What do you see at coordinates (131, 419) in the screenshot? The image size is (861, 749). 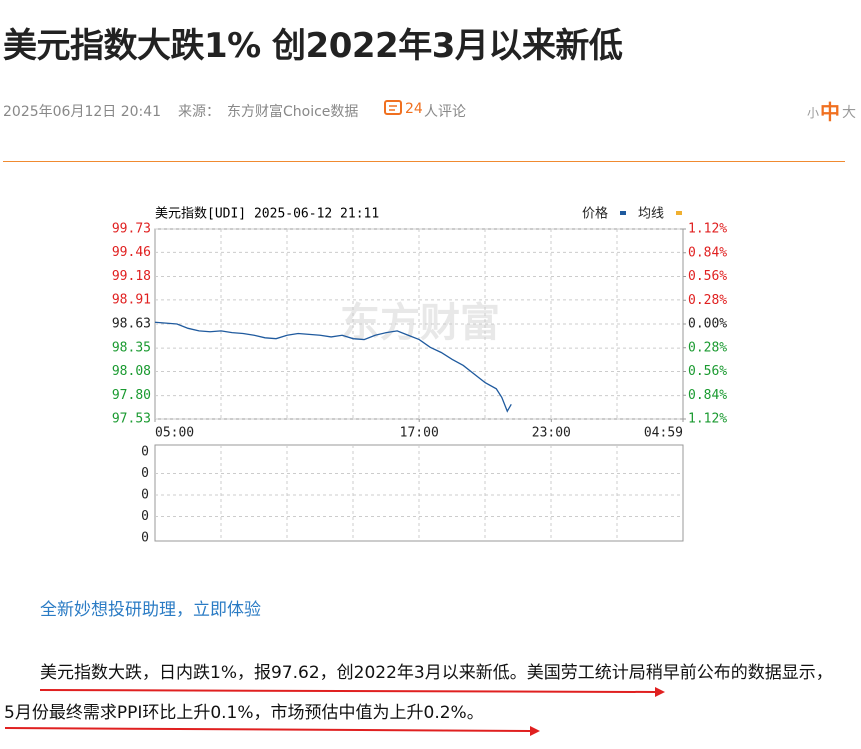 I see `y-tick-label: 97.53` at bounding box center [131, 419].